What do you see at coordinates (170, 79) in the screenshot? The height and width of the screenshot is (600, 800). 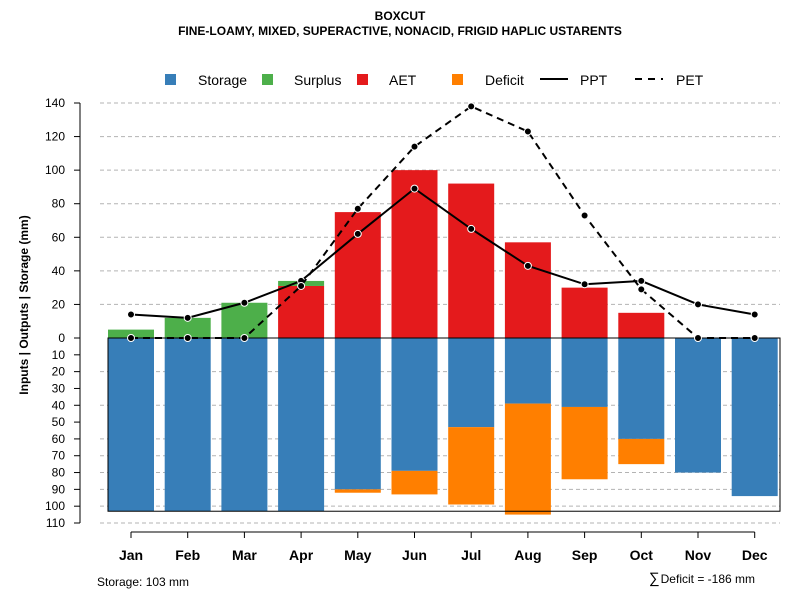 I see `storage-legend-swatch` at bounding box center [170, 79].